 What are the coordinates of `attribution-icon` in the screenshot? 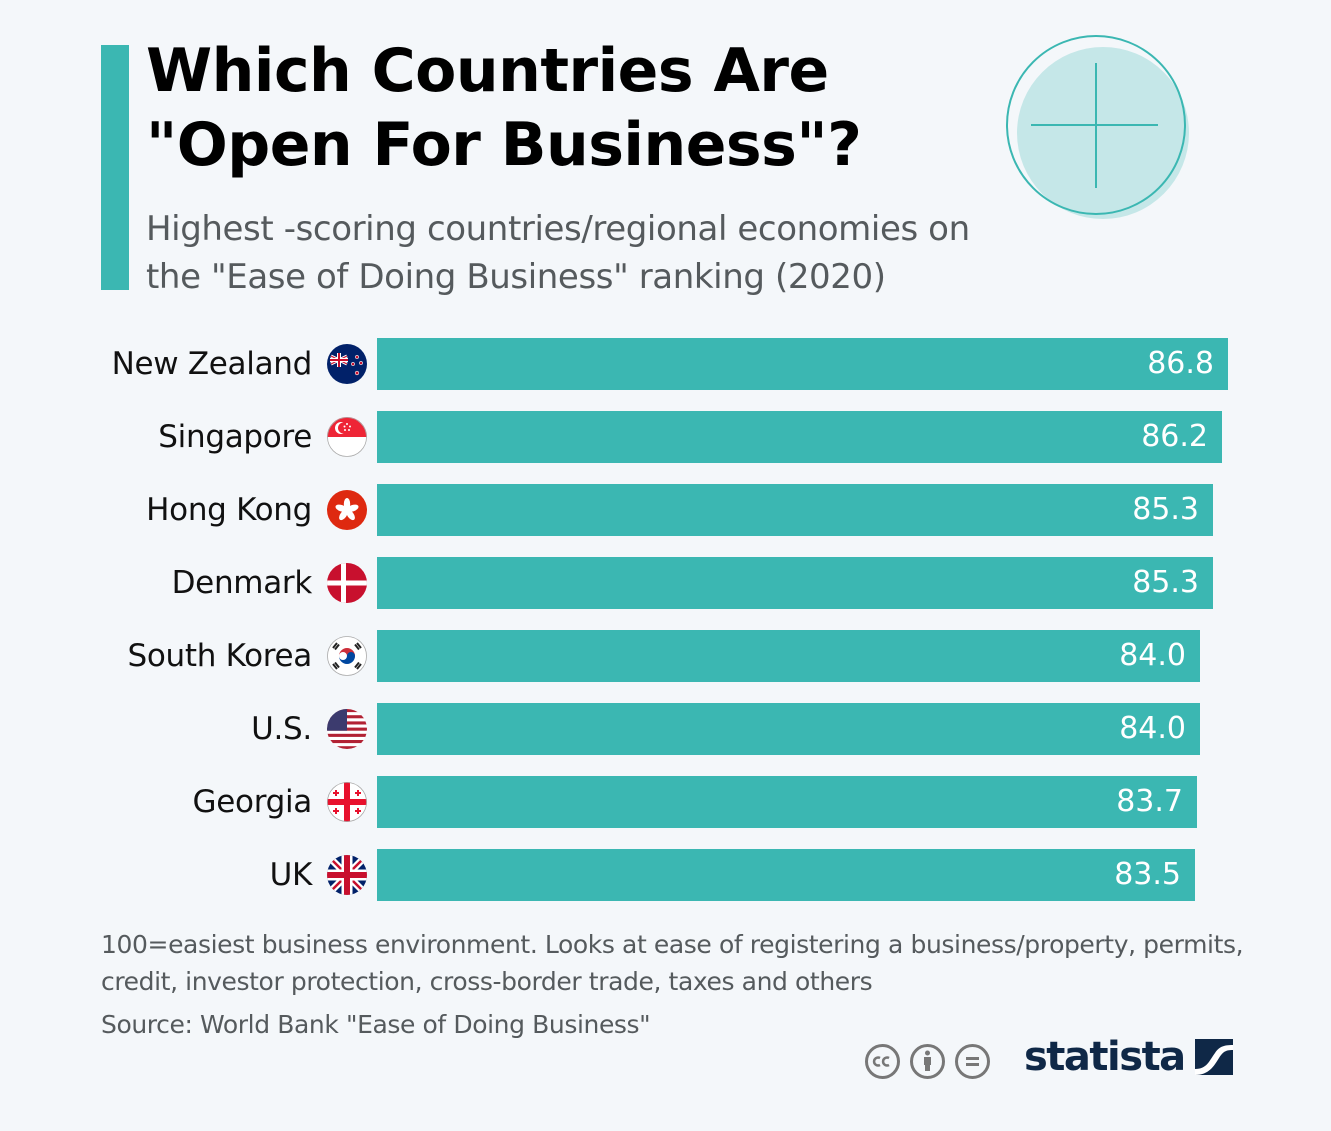 It's located at (927, 1061).